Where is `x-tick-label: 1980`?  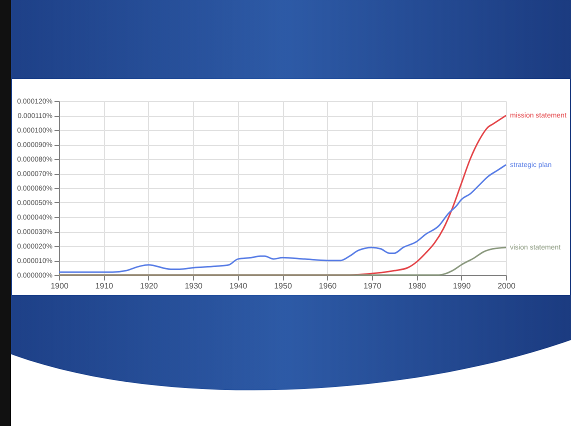 x-tick-label: 1980 is located at coordinates (417, 286).